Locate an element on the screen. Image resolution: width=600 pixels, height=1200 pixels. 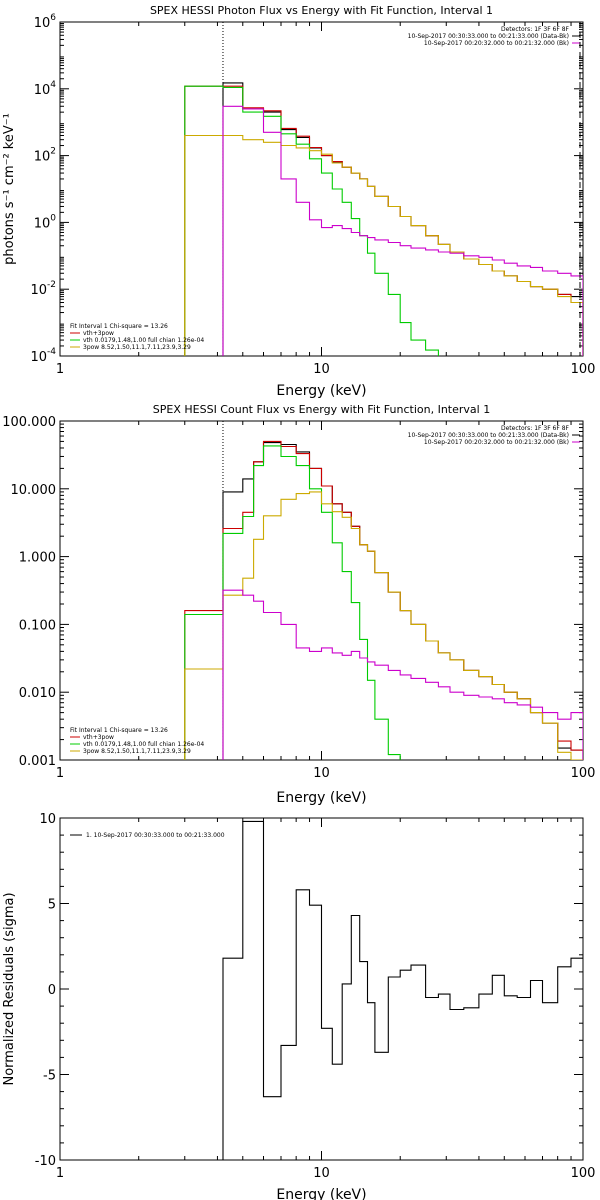
y-tick-label: 0.100 is located at coordinates (37, 625).